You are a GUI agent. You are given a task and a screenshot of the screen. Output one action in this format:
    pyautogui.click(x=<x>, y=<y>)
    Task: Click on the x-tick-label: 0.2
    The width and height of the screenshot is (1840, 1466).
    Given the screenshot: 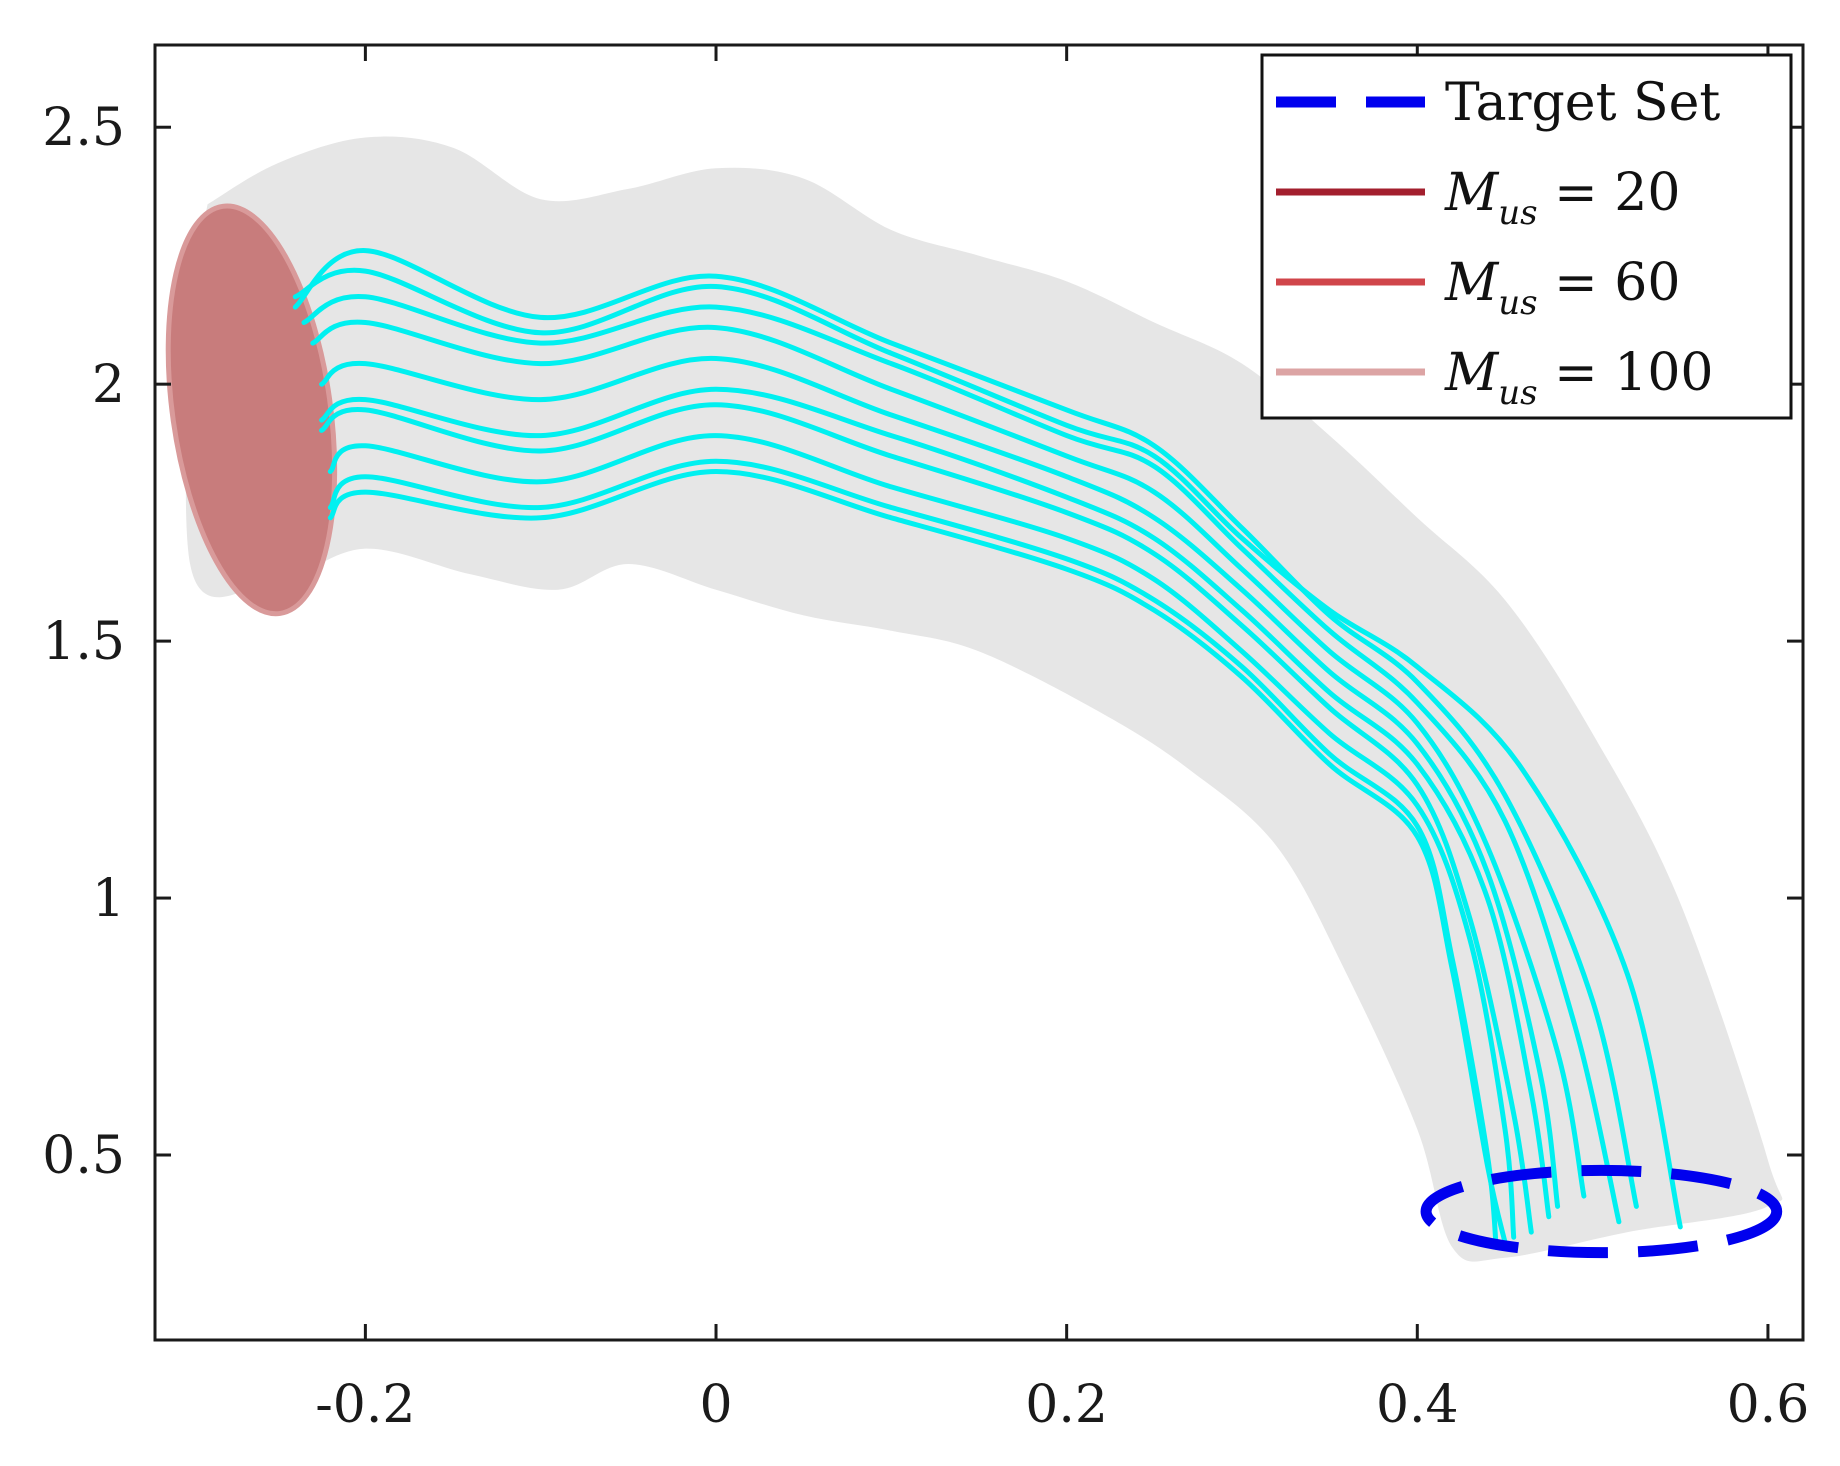 What is the action you would take?
    pyautogui.click(x=1066, y=1405)
    